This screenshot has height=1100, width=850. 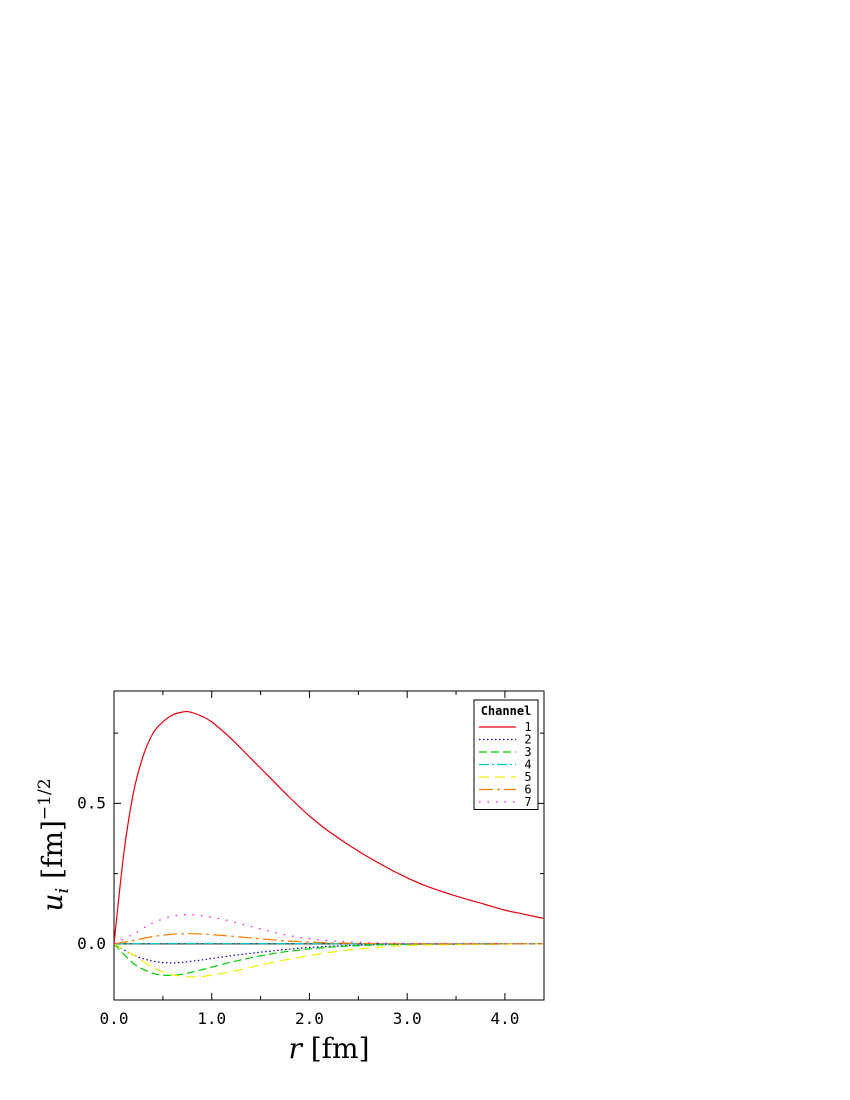 What do you see at coordinates (211, 1018) in the screenshot?
I see `x-tick-label: 1.0` at bounding box center [211, 1018].